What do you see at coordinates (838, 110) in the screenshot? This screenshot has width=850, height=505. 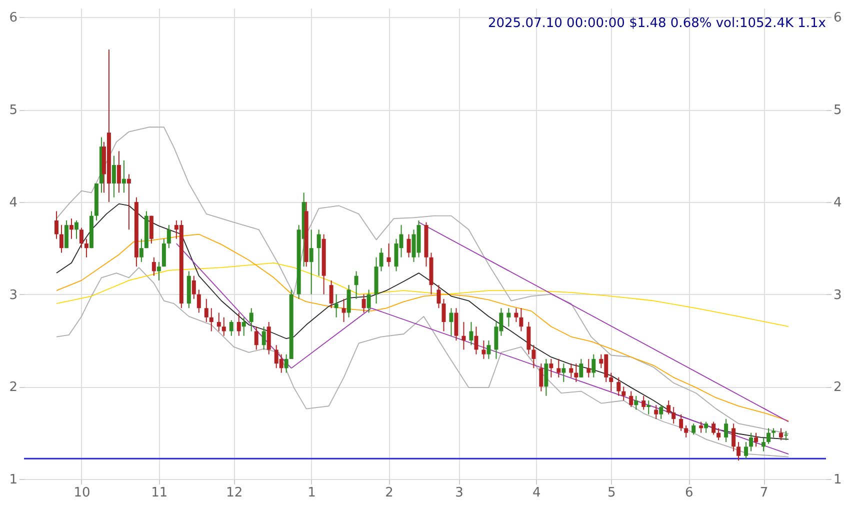 I see `y2-tick-label: 5` at bounding box center [838, 110].